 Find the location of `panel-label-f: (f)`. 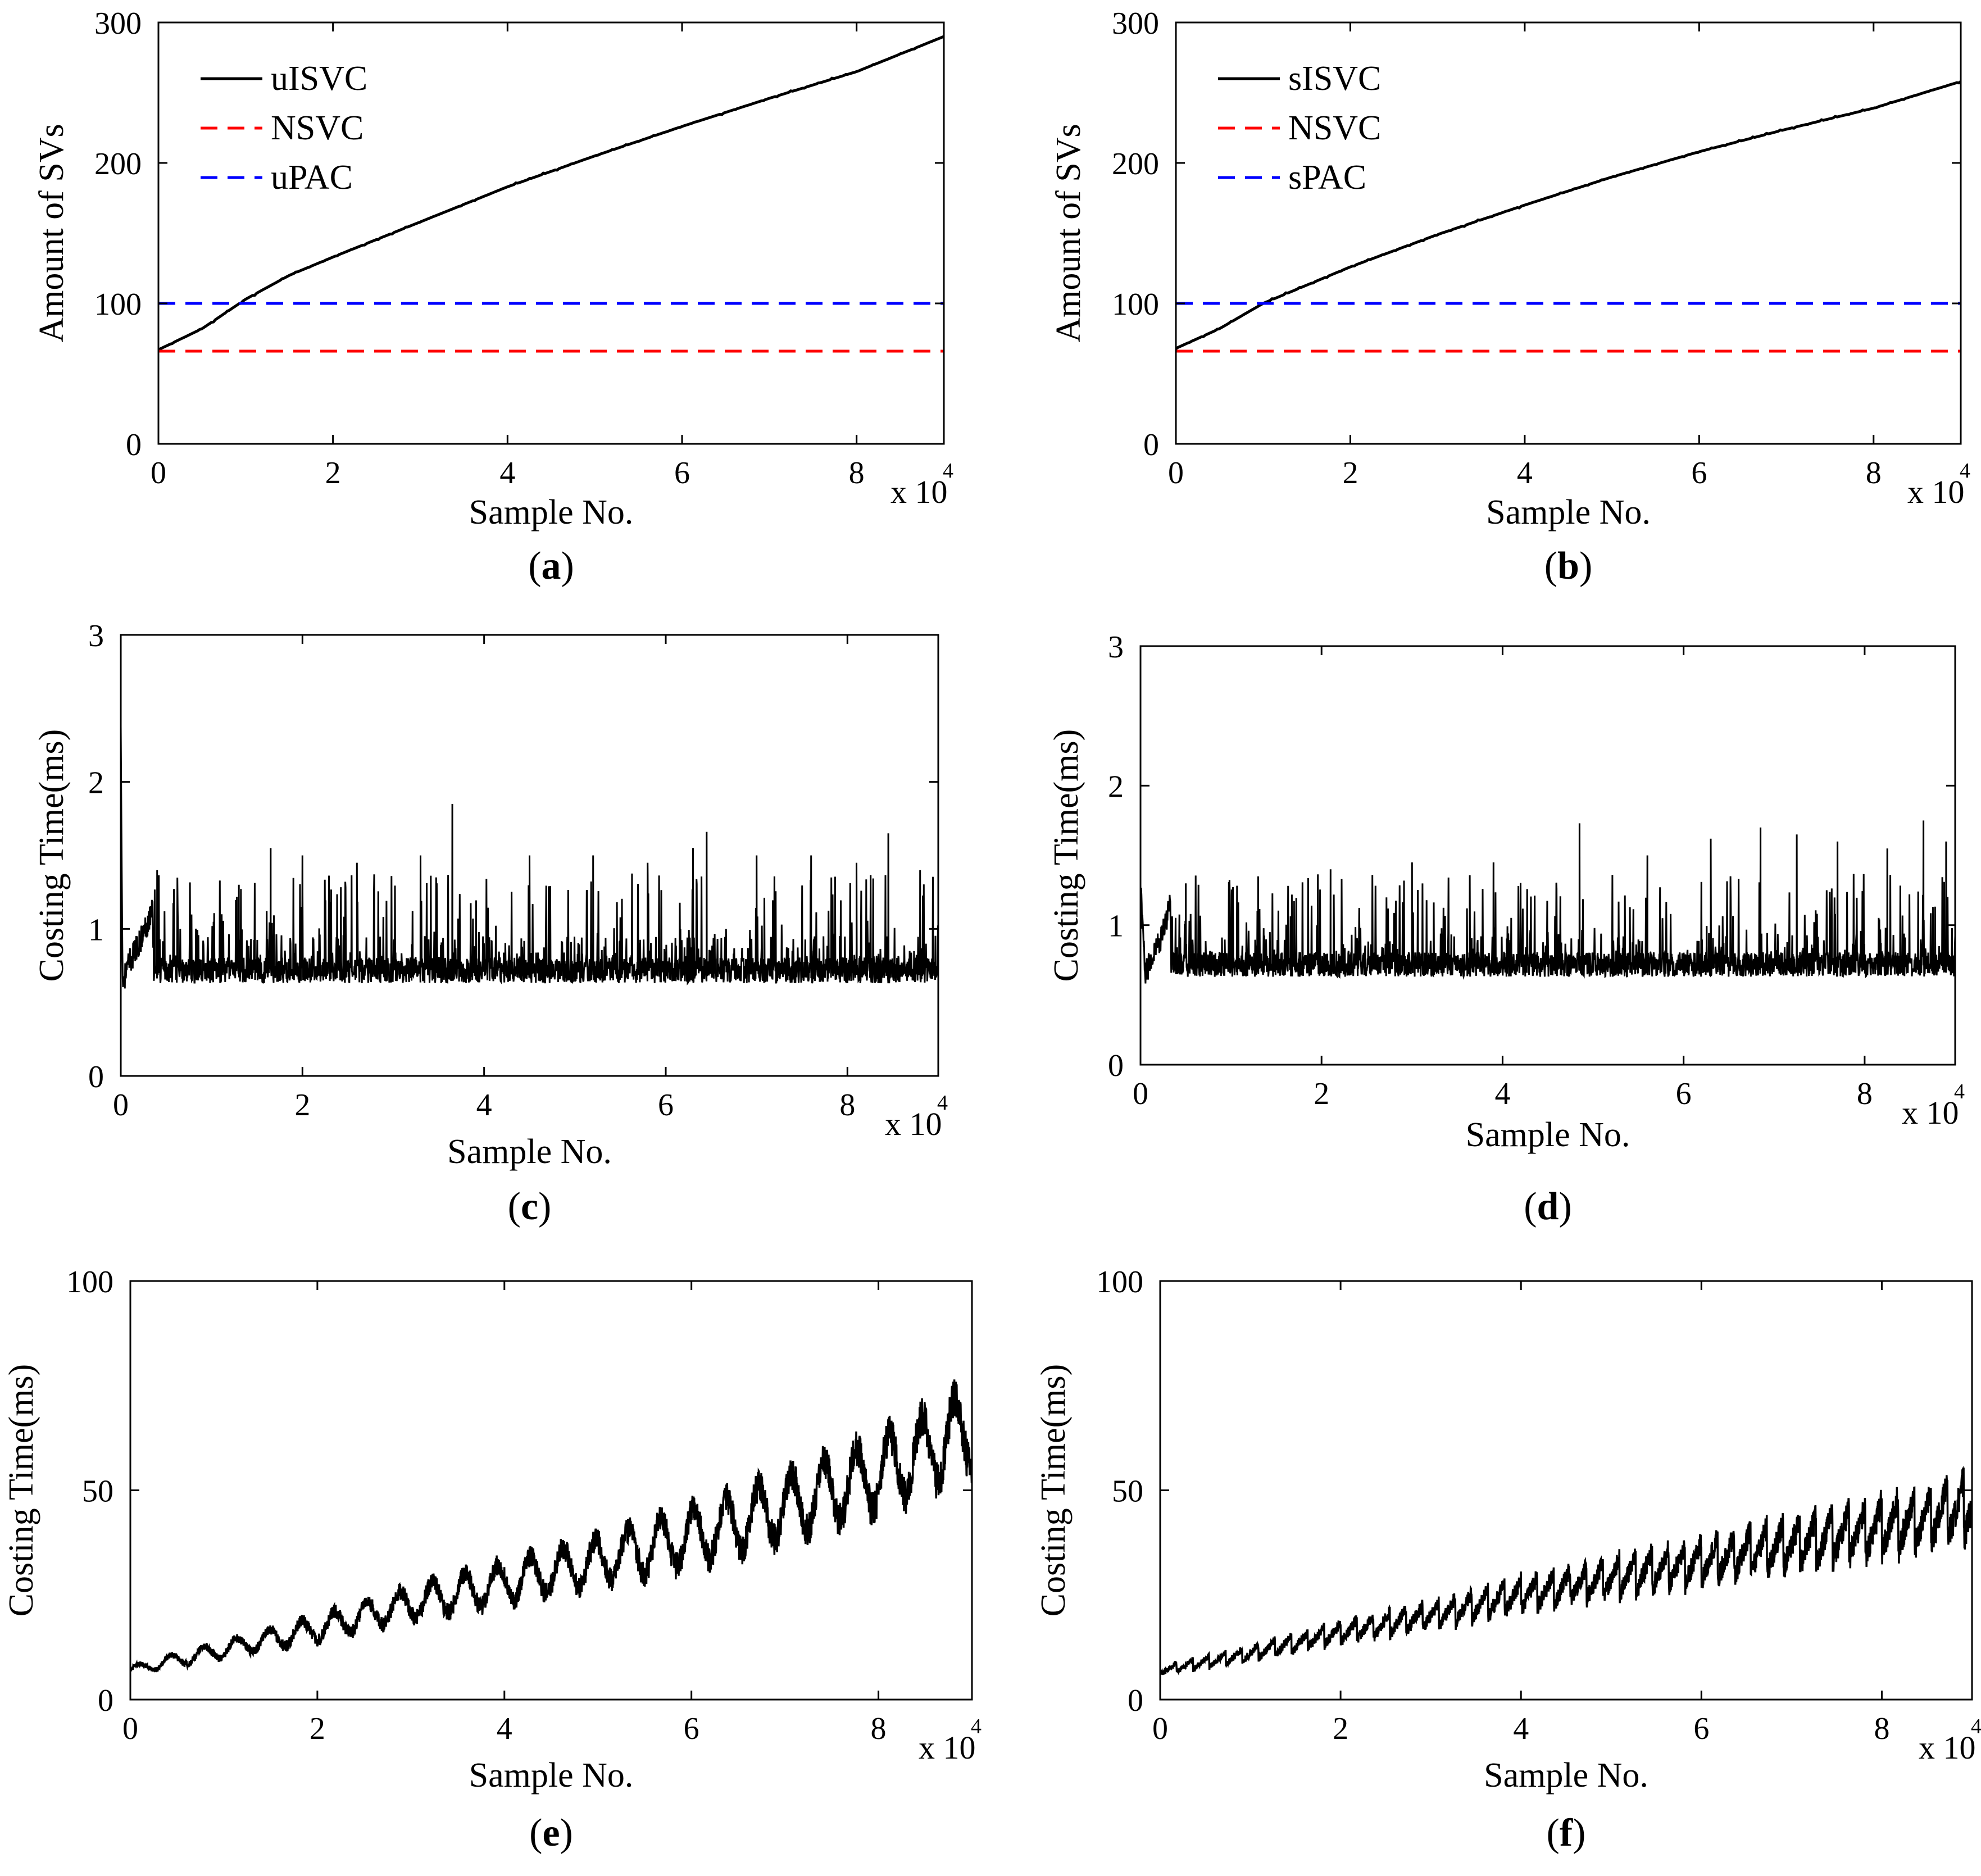

panel-label-f: (f) is located at coordinates (1566, 1833).